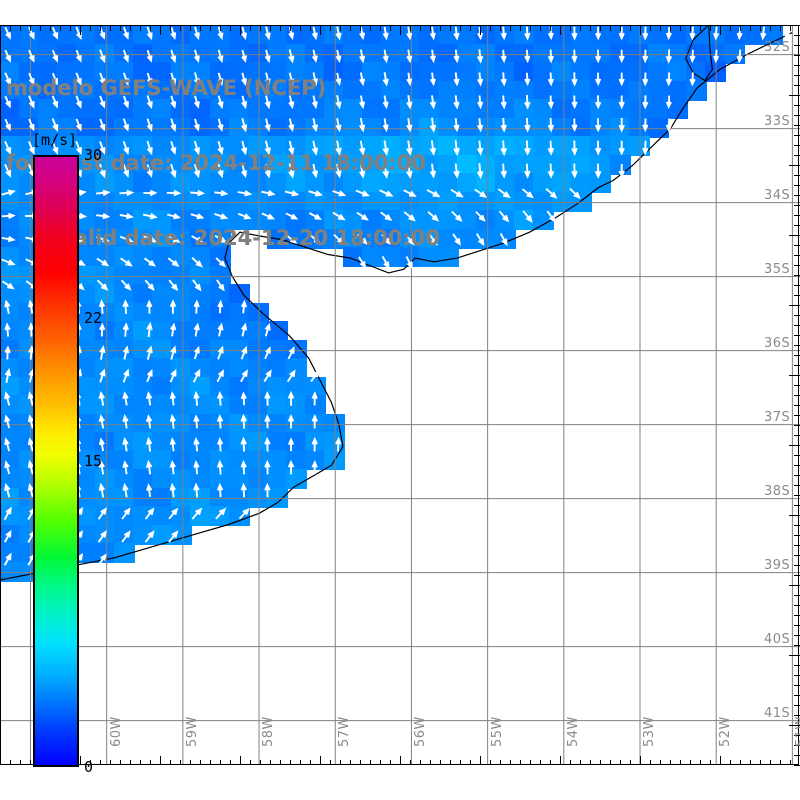 This screenshot has width=800, height=800. I want to click on colorbar-tick-label: 30, so click(93, 155).